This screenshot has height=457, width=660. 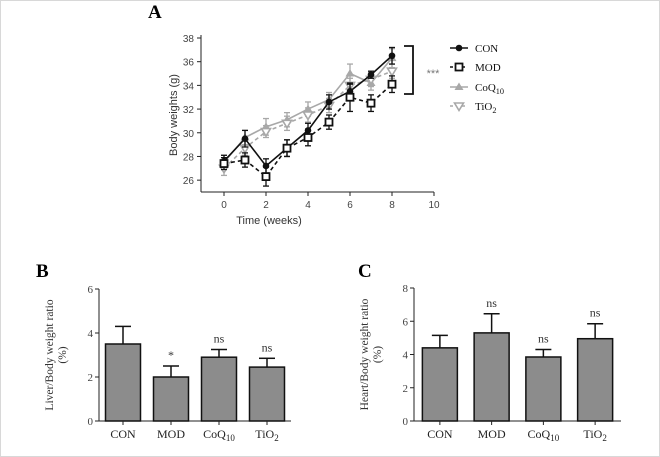 I want to click on significance-annotation: *, so click(x=171, y=355).